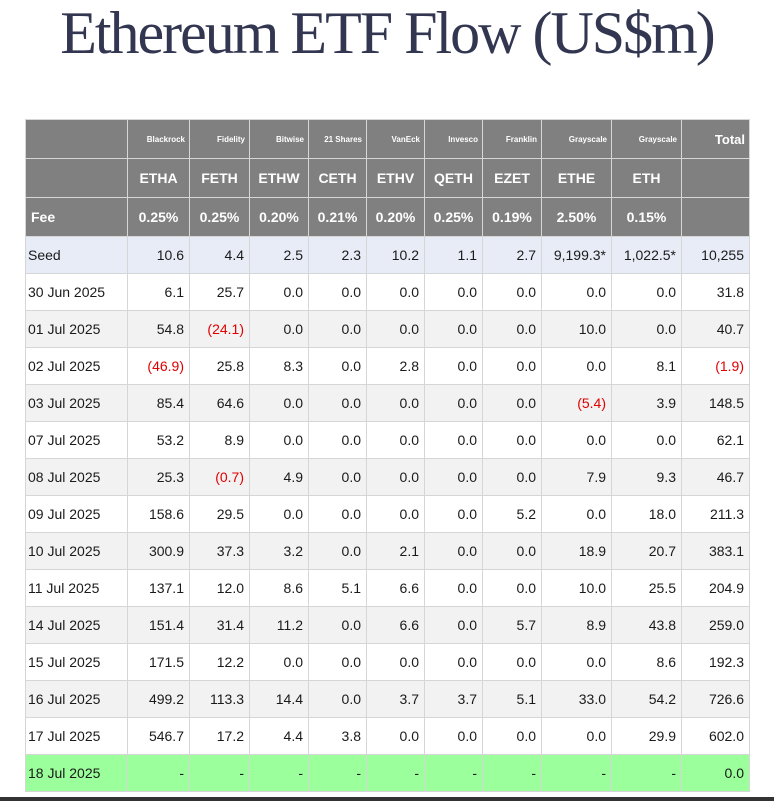  Describe the element at coordinates (512, 139) in the screenshot. I see `issuer-header: Franklin` at that location.